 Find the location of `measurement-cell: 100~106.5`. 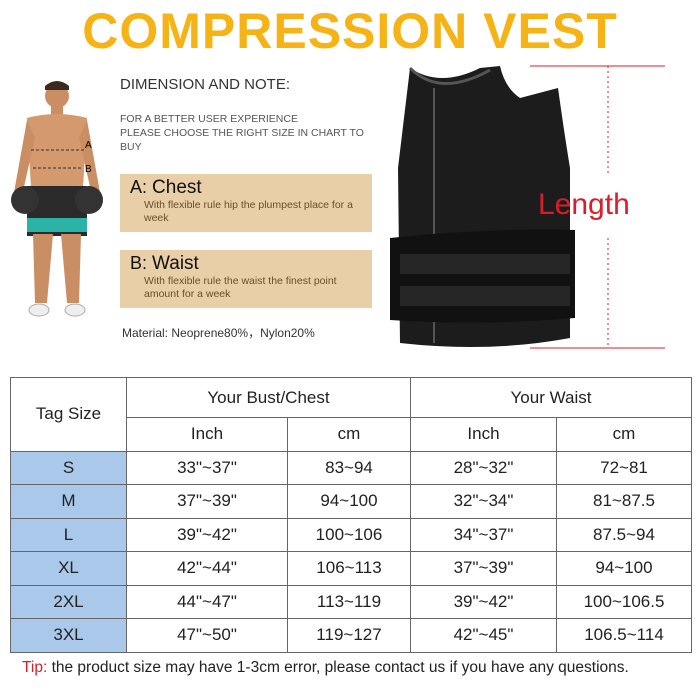

measurement-cell: 100~106.5 is located at coordinates (624, 601).